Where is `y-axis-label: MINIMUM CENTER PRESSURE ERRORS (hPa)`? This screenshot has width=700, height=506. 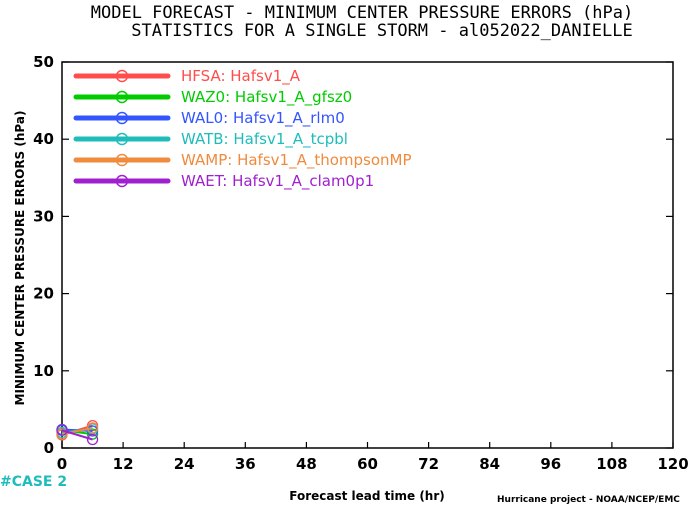 y-axis-label: MINIMUM CENTER PRESSURE ERRORS (hPa) is located at coordinates (20, 258).